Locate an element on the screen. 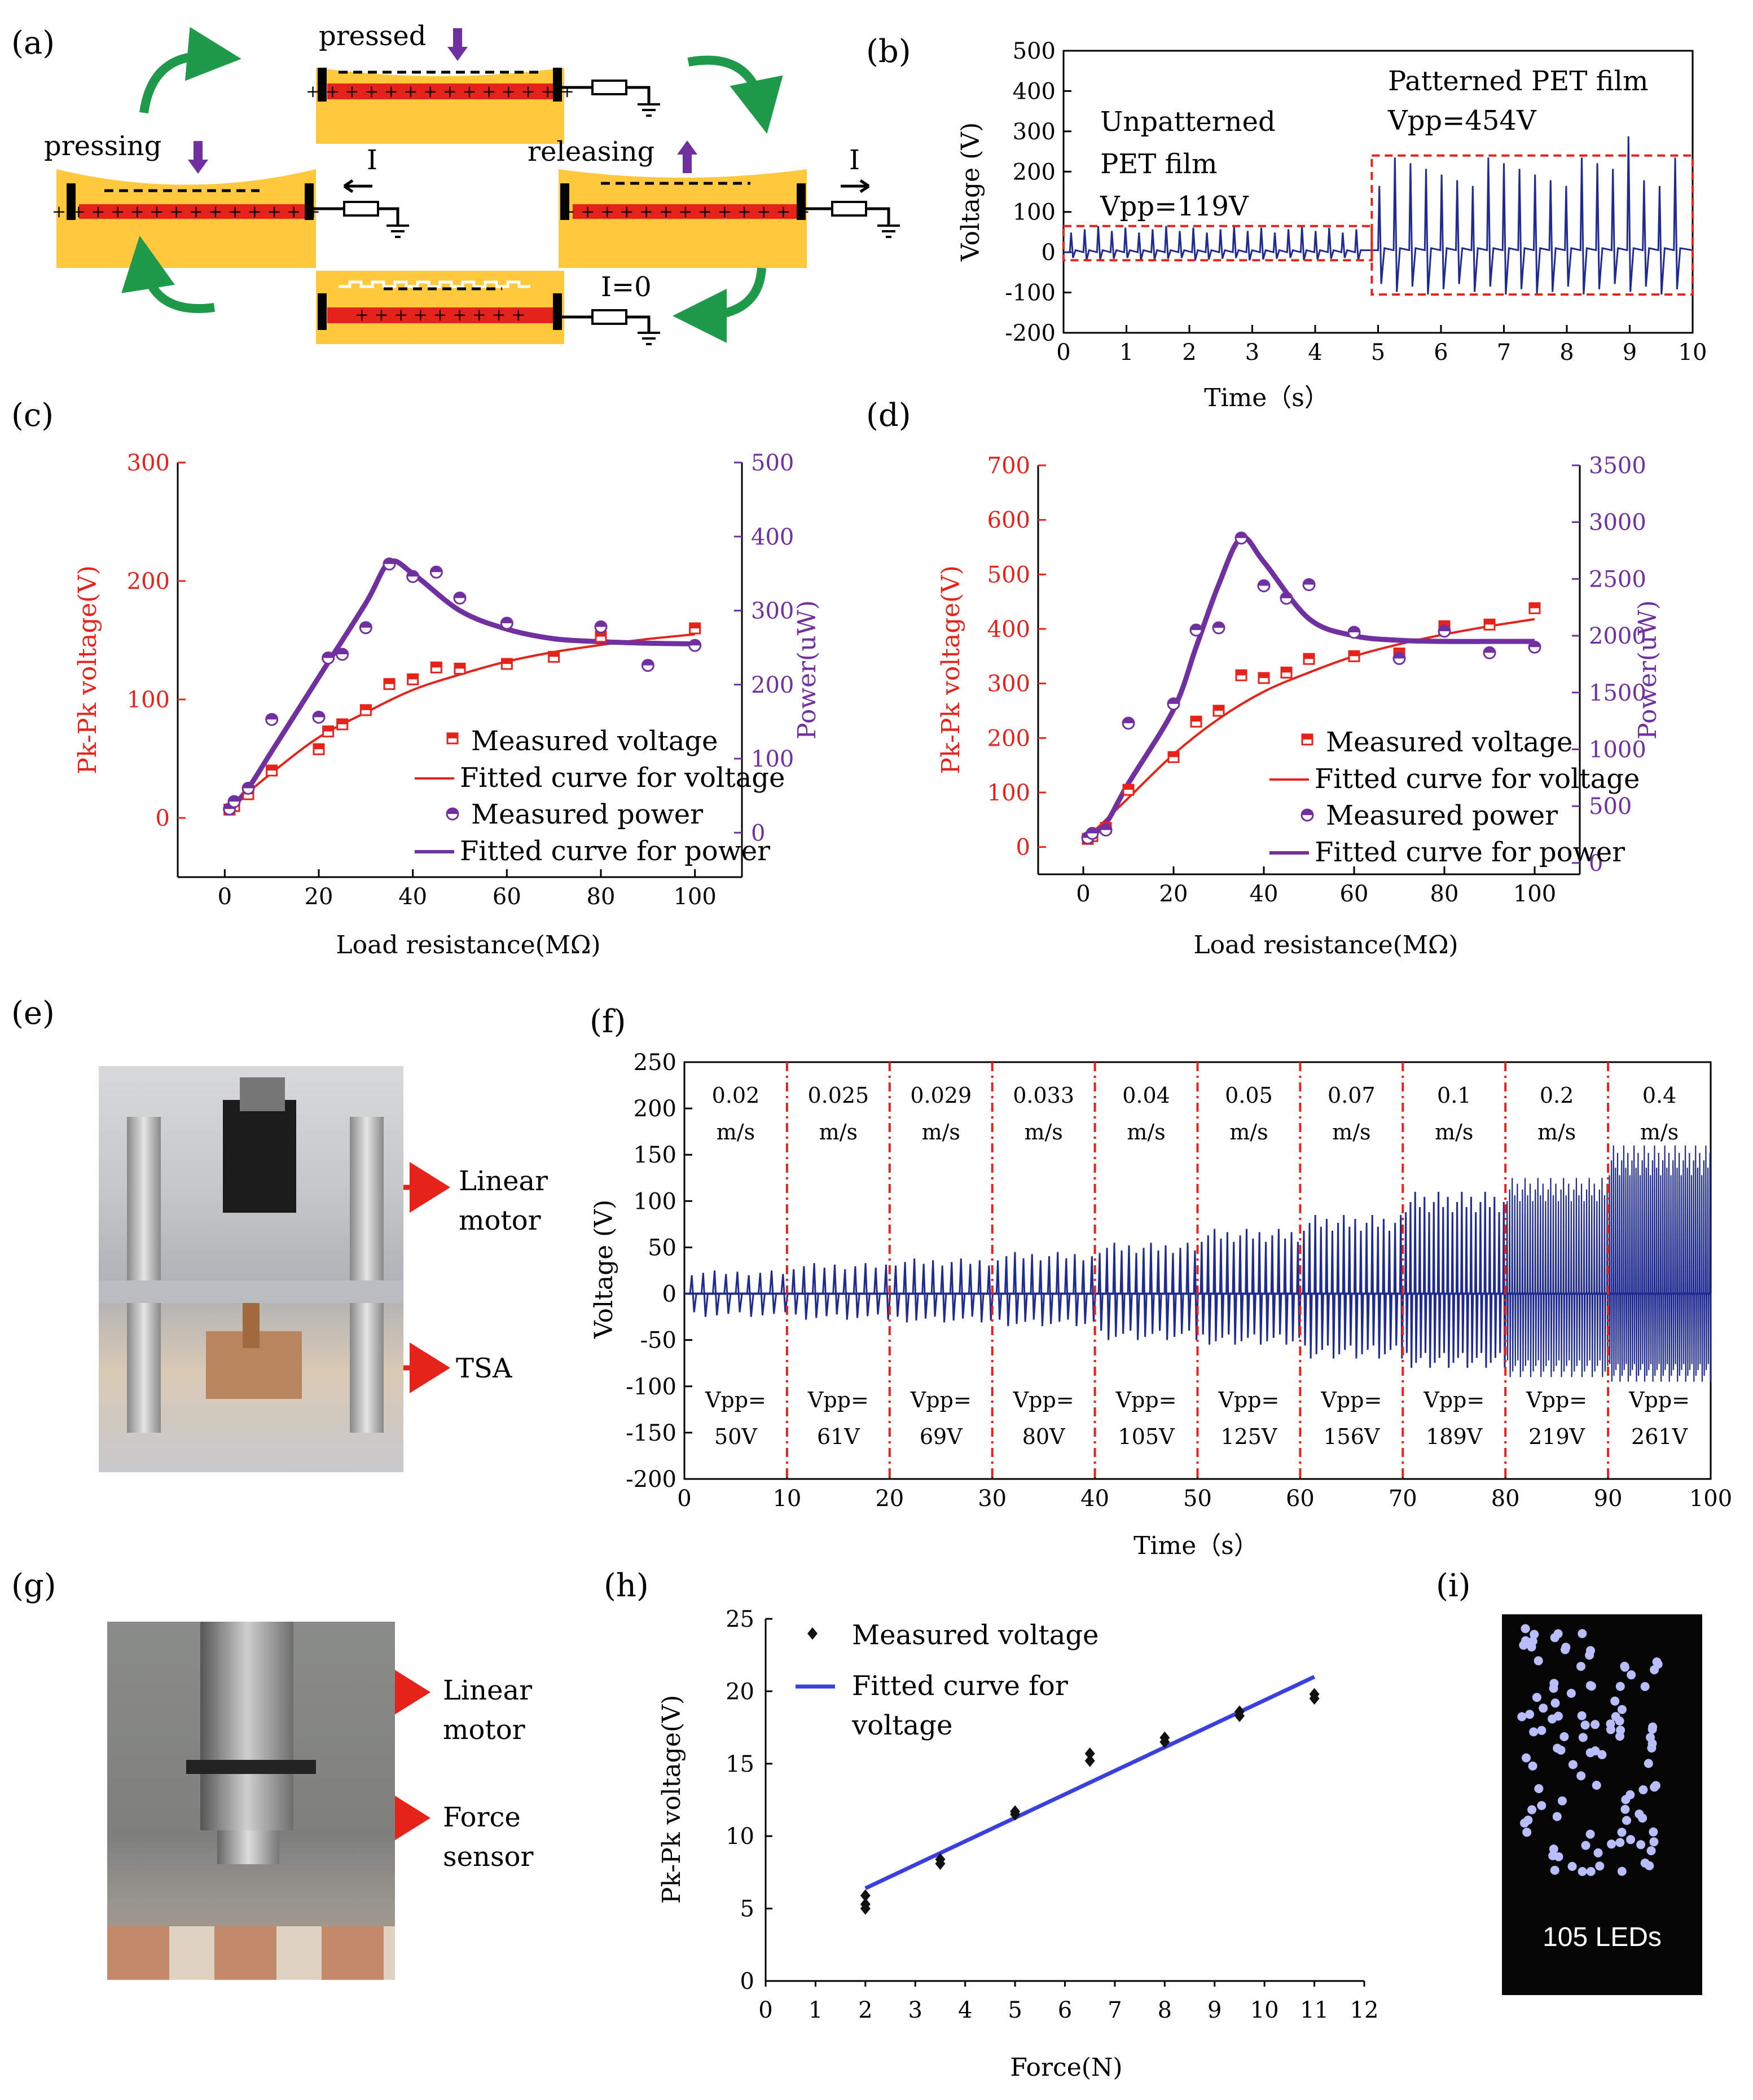 This screenshot has width=1753, height=2100. x-tick-label: 8 is located at coordinates (1165, 2010).